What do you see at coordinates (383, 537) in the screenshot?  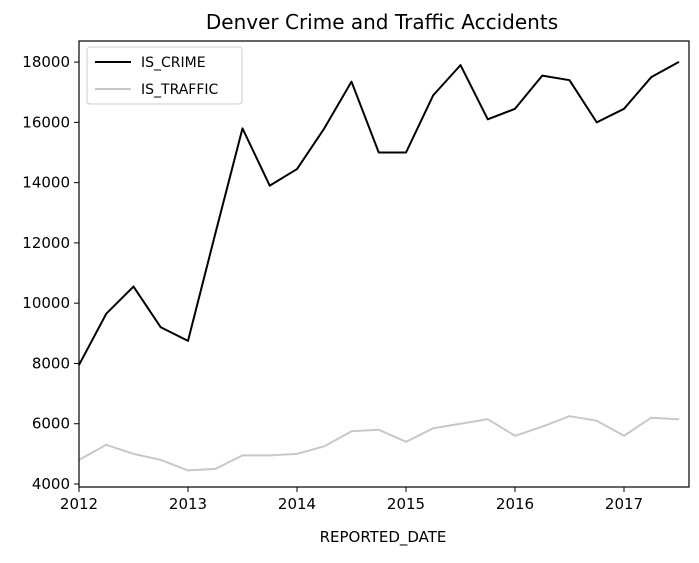 I see `x-axis-label: REPORTED_DATE` at bounding box center [383, 537].